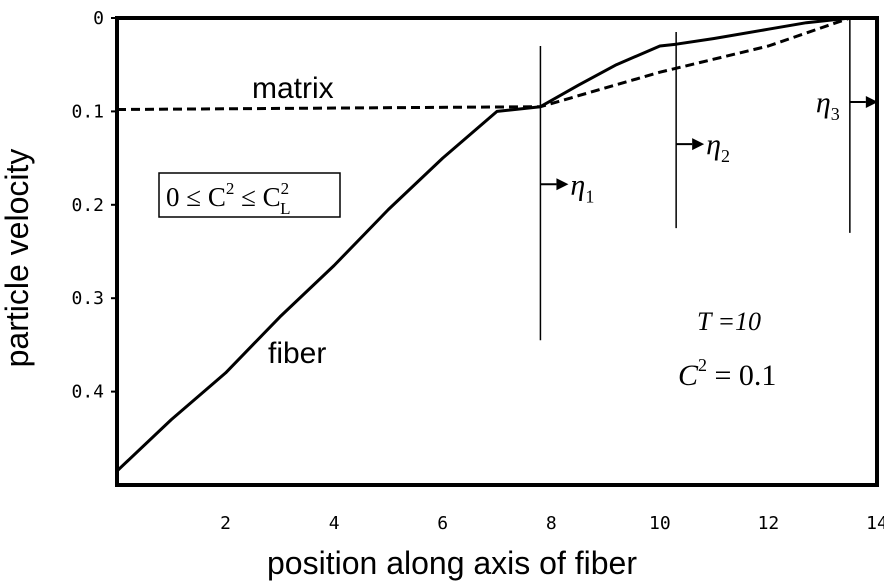 The image size is (884, 585). Describe the element at coordinates (875, 523) in the screenshot. I see `x-tick-label: 14` at that location.